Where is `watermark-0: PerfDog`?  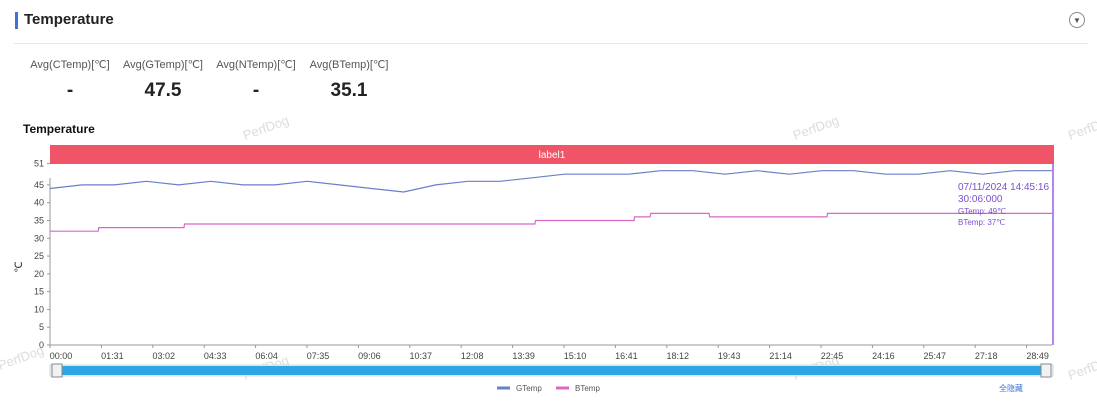 watermark-0: PerfDog is located at coordinates (266, 127).